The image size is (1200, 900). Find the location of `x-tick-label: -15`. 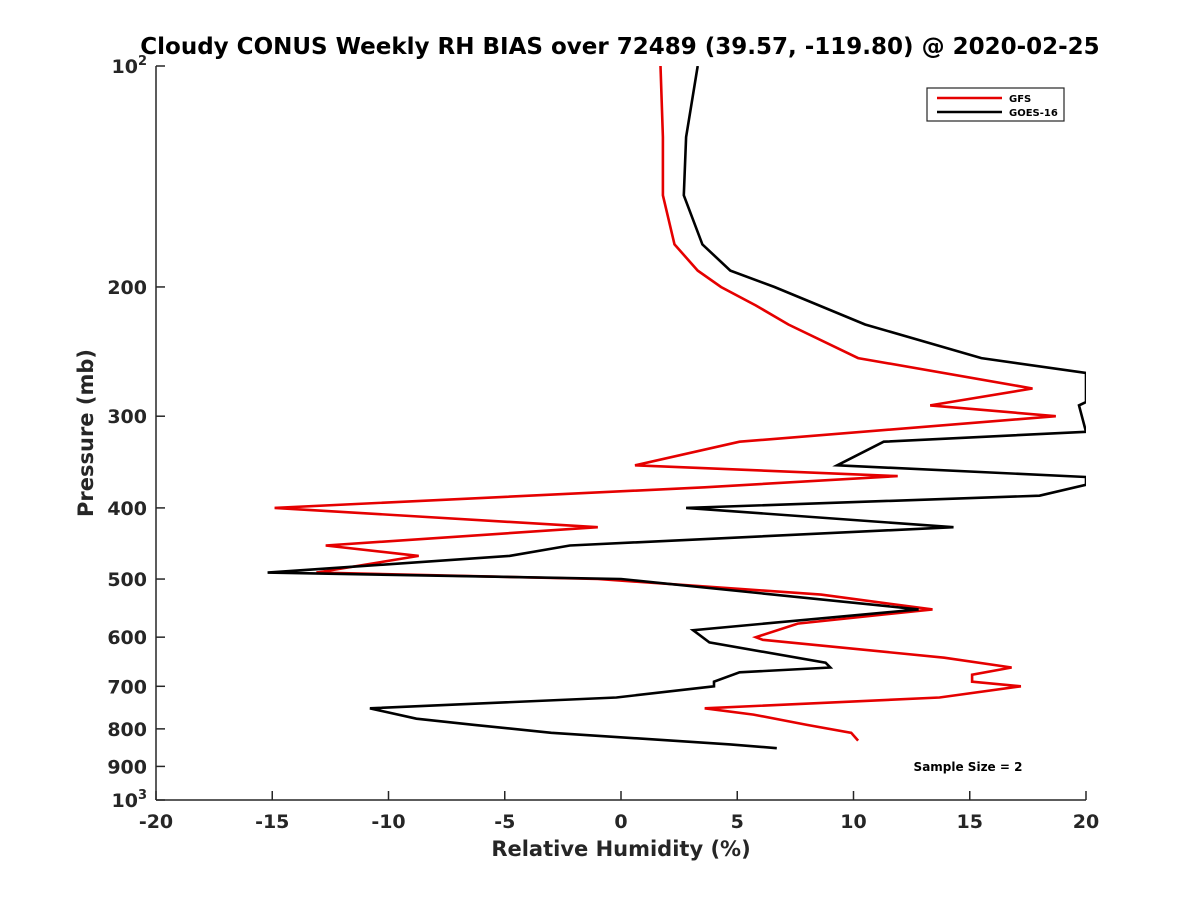

x-tick-label: -15 is located at coordinates (272, 822).